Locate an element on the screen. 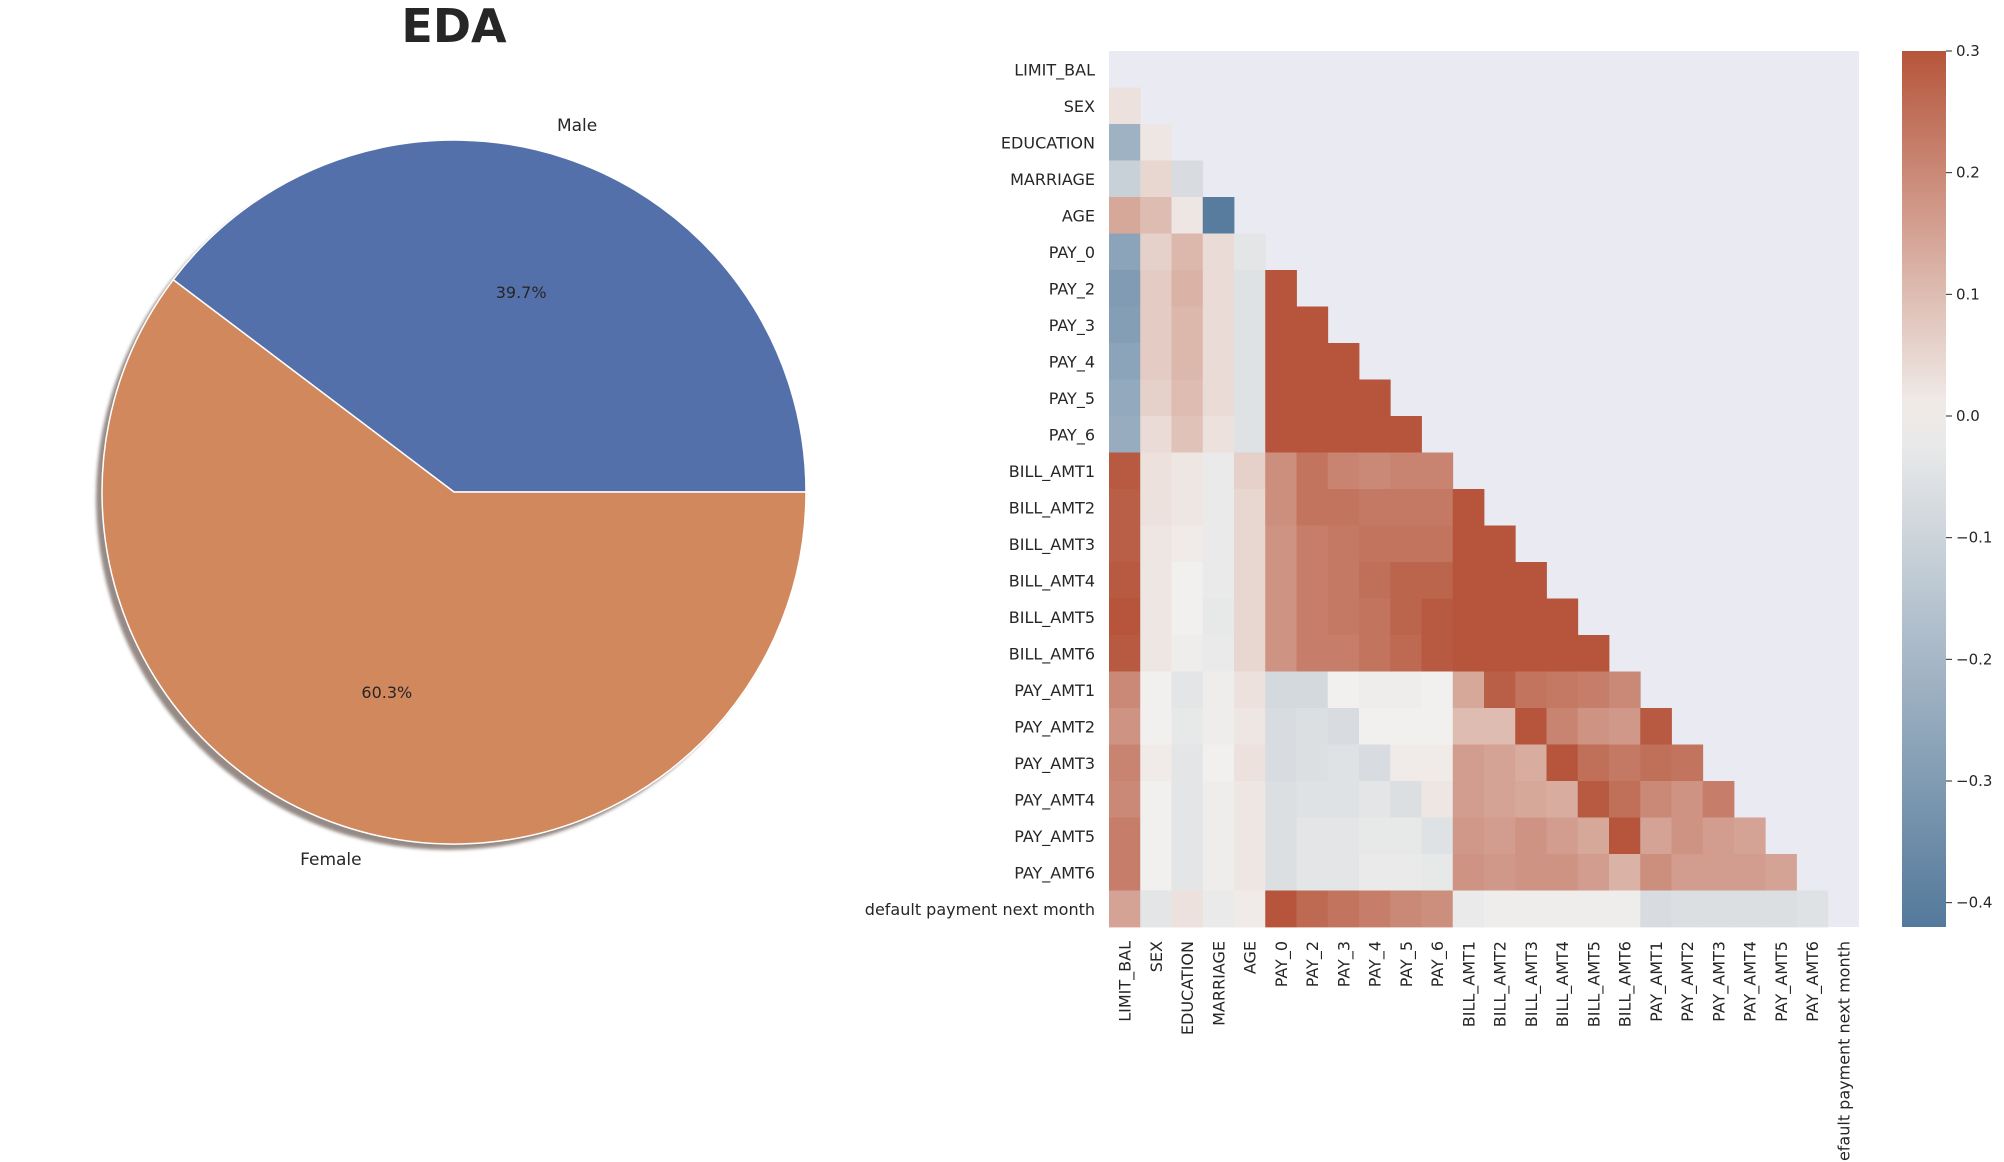 Image resolution: width=2004 pixels, height=1162 pixels. heatmap-cell-pay-amt1-marriage is located at coordinates (1218, 690).